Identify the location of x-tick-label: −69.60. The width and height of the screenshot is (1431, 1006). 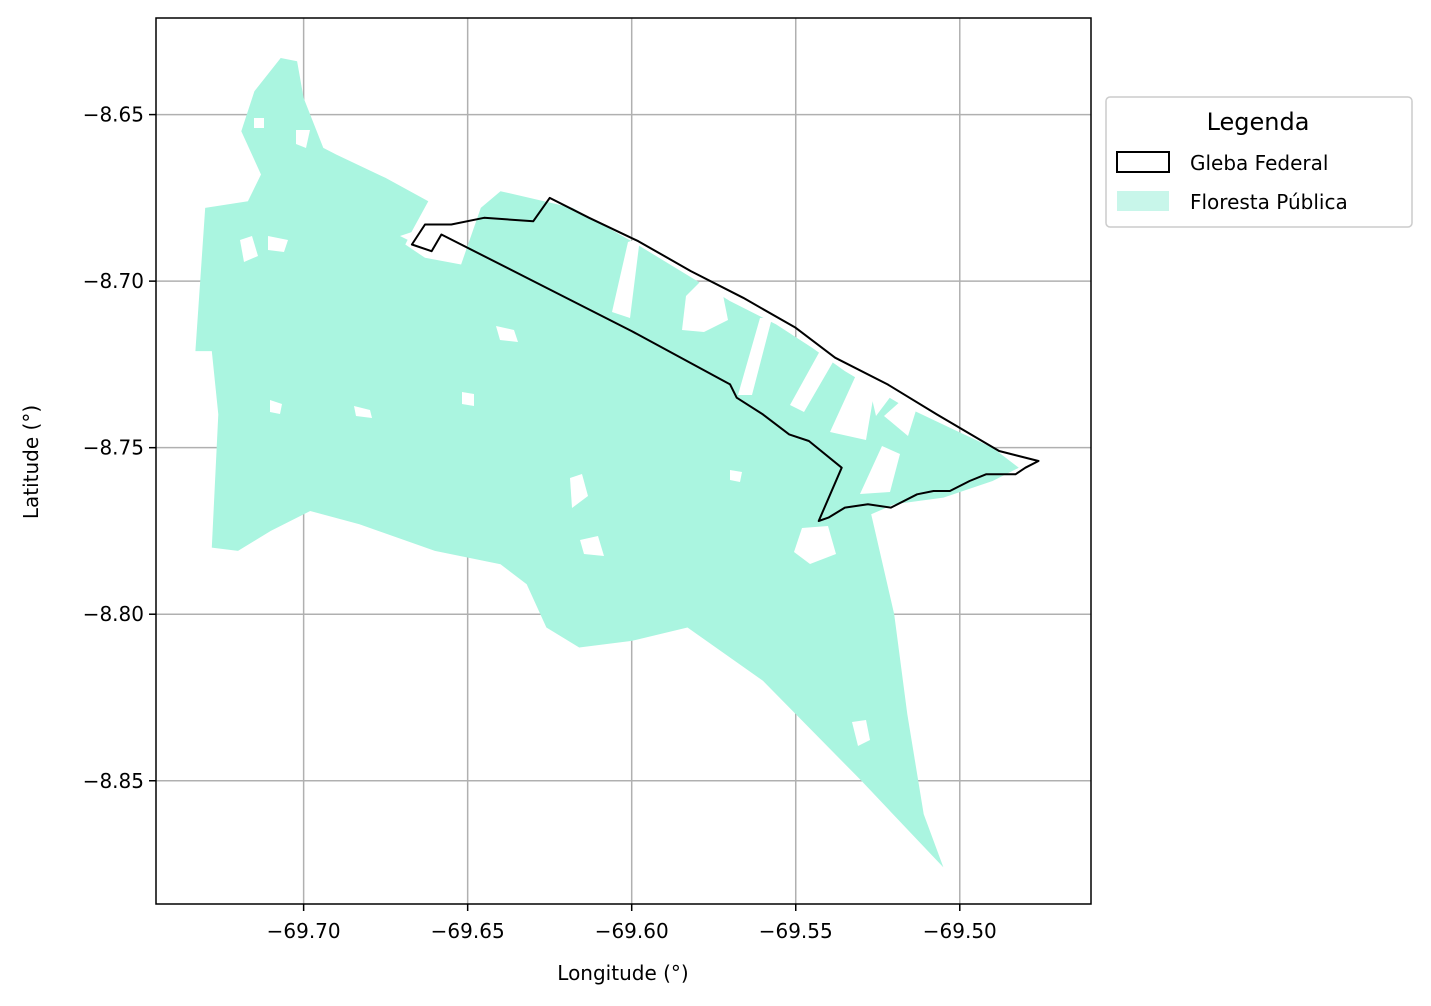
(632, 931).